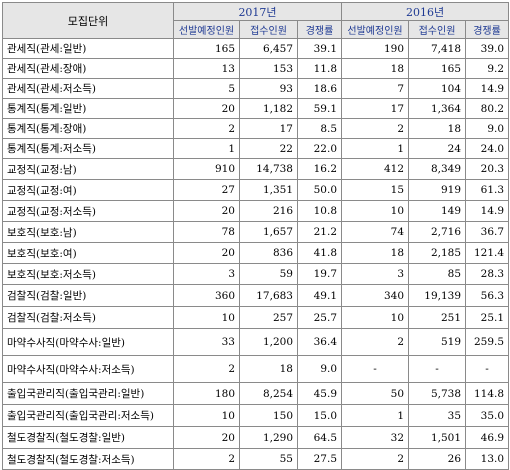 This screenshot has height=470, width=510. What do you see at coordinates (88, 88) in the screenshot?
I see `row-unit-name: 관세직(관세:저소득)` at bounding box center [88, 88].